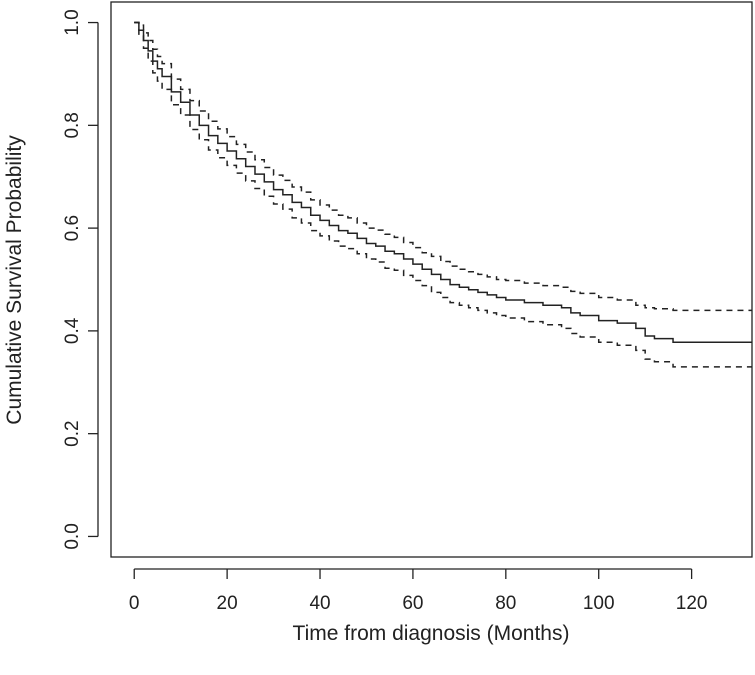 The image size is (755, 675). What do you see at coordinates (72, 330) in the screenshot?
I see `y-tick-label: 0.4` at bounding box center [72, 330].